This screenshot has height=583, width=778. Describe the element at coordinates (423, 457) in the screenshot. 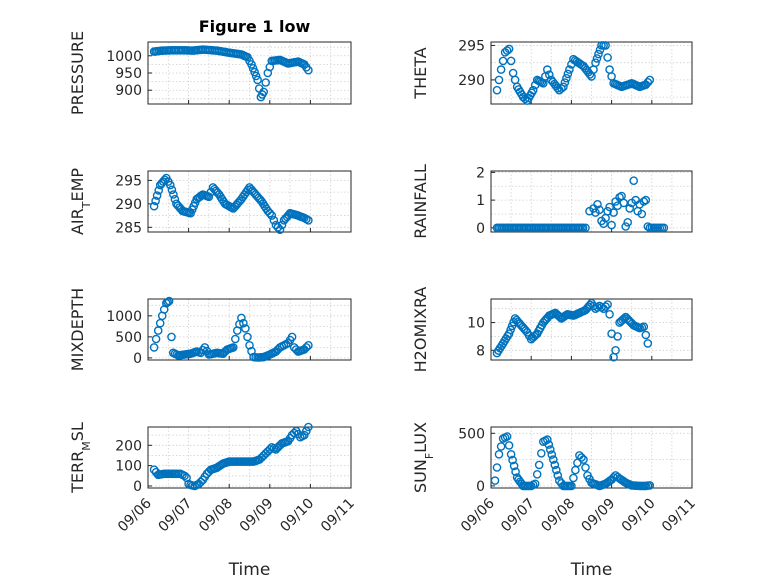

I see `y-axis-label: SUNFLUX` at that location.